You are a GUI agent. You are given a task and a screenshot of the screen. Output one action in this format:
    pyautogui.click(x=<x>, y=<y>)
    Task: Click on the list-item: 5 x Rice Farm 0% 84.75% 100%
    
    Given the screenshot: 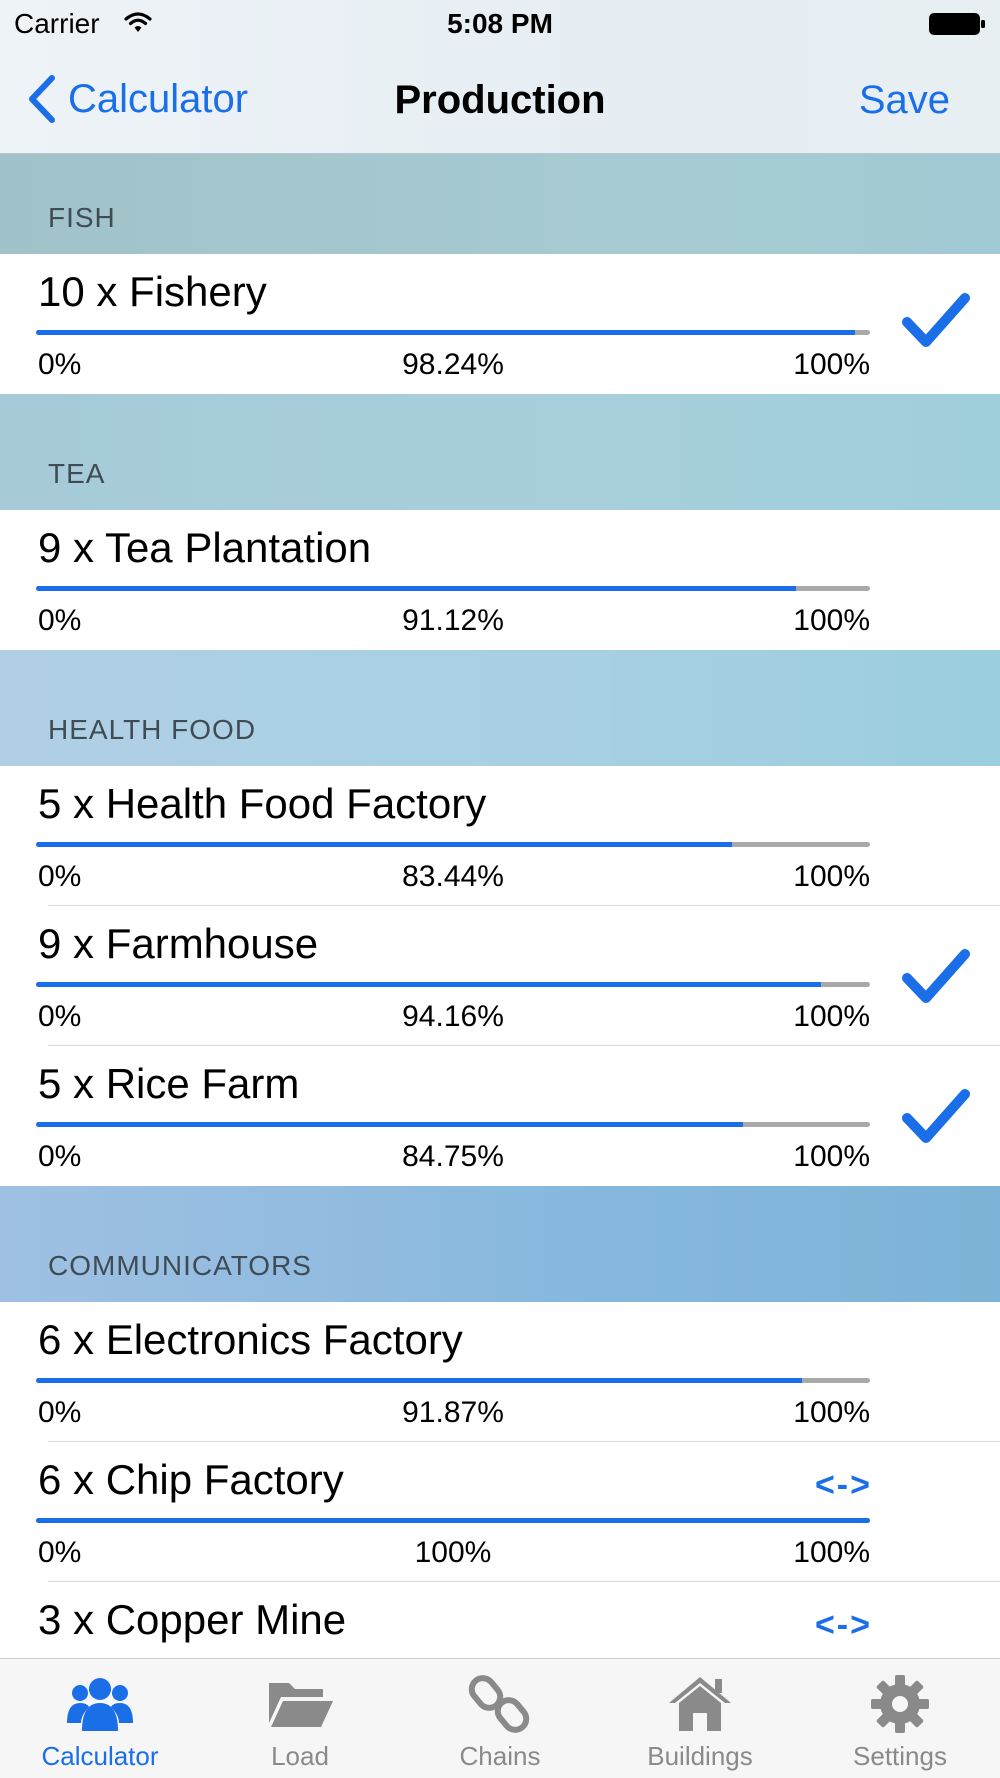 What is the action you would take?
    pyautogui.click(x=500, y=1116)
    